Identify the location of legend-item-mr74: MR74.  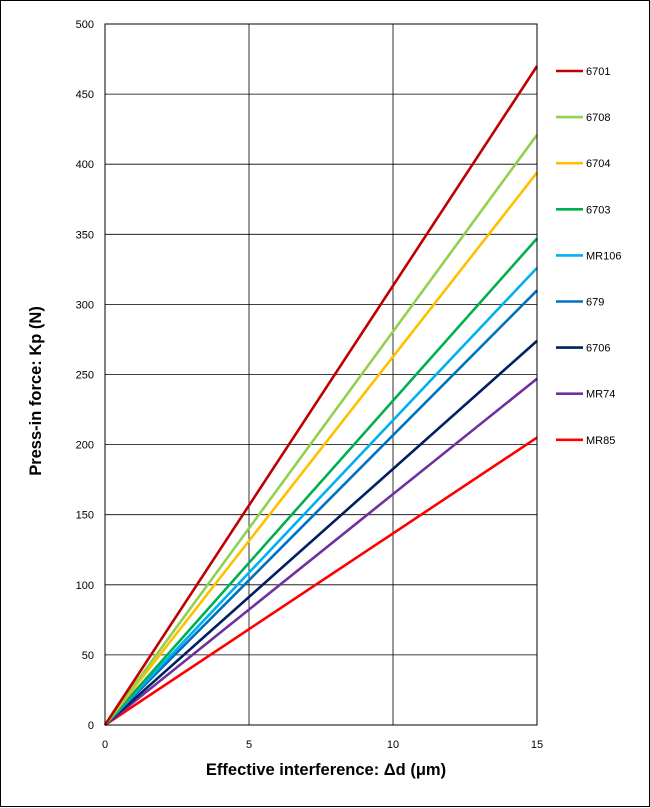
(585, 395).